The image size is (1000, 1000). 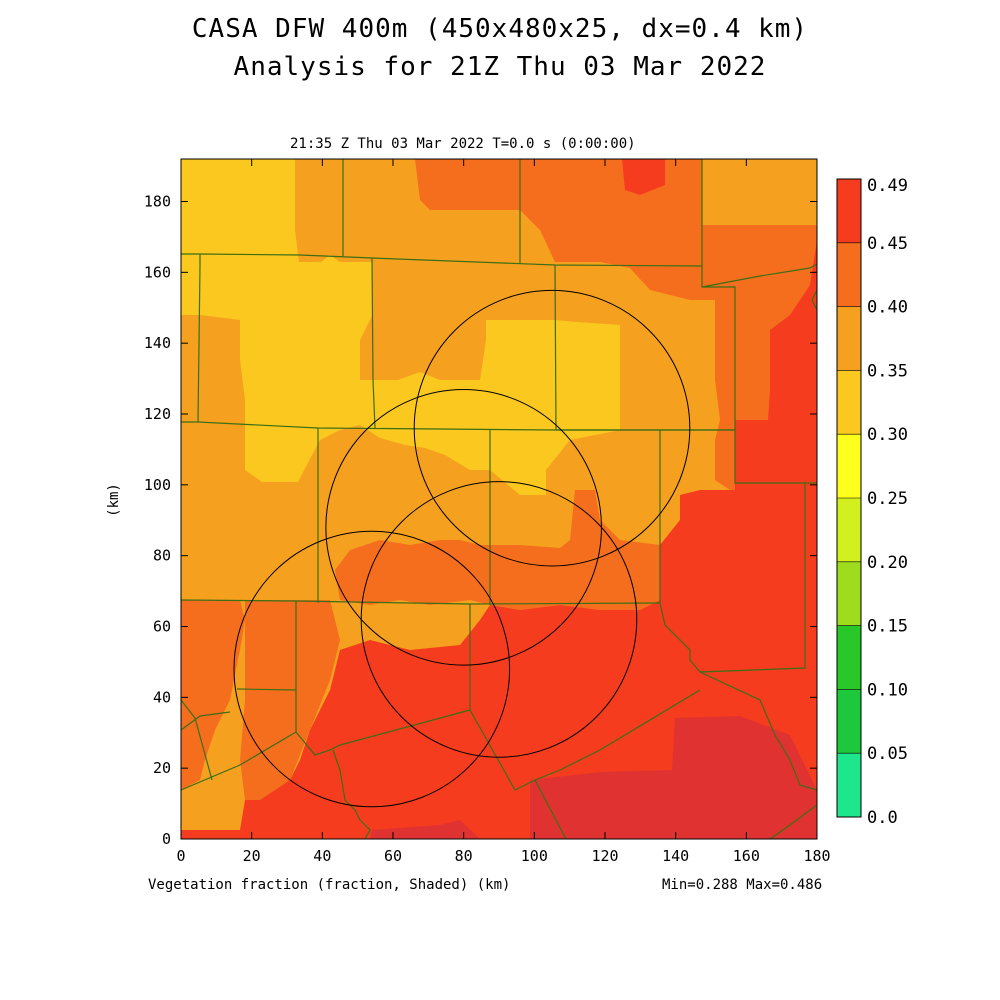 What do you see at coordinates (393, 856) in the screenshot?
I see `x-tick-label: 60` at bounding box center [393, 856].